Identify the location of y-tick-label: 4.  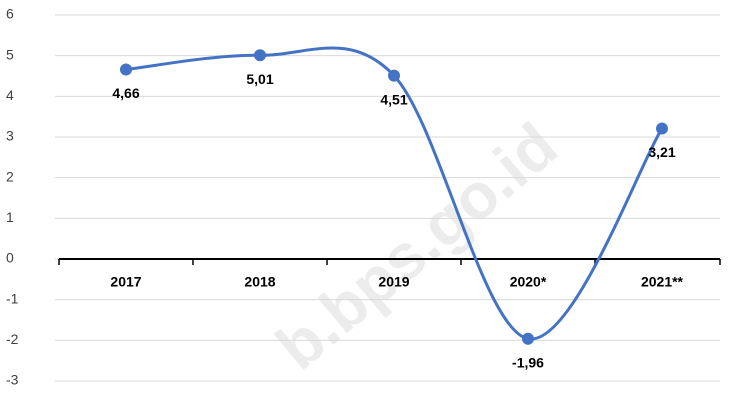
(10, 95).